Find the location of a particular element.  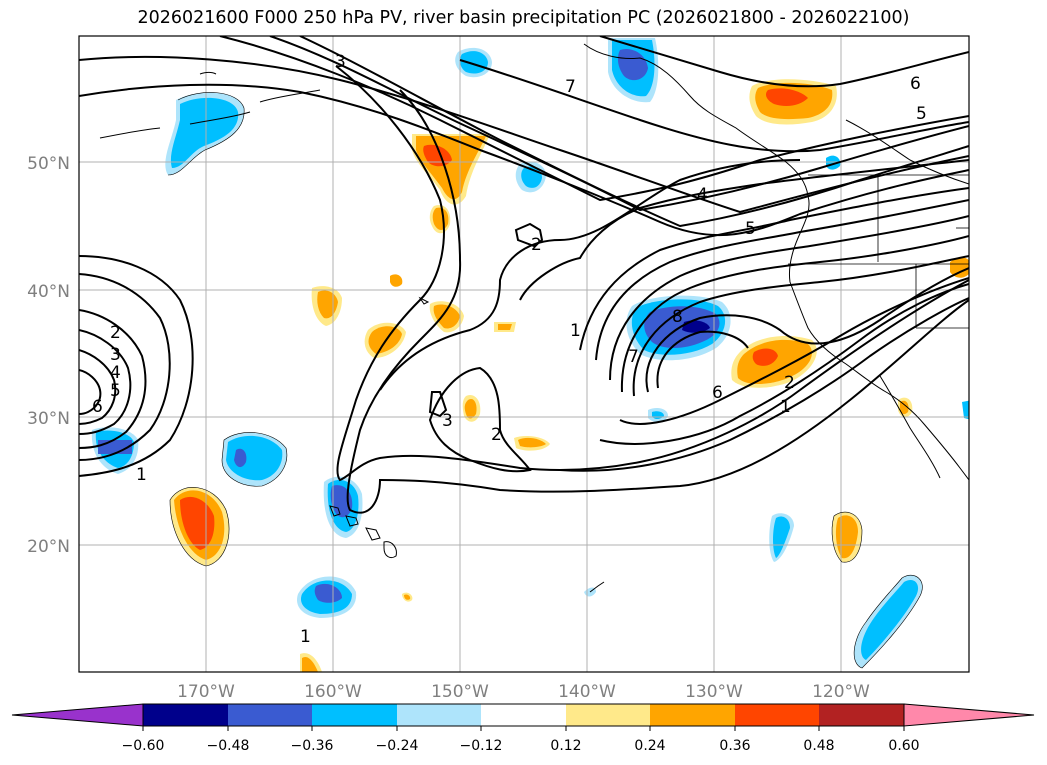

lon-label: 170°W is located at coordinates (206, 692).